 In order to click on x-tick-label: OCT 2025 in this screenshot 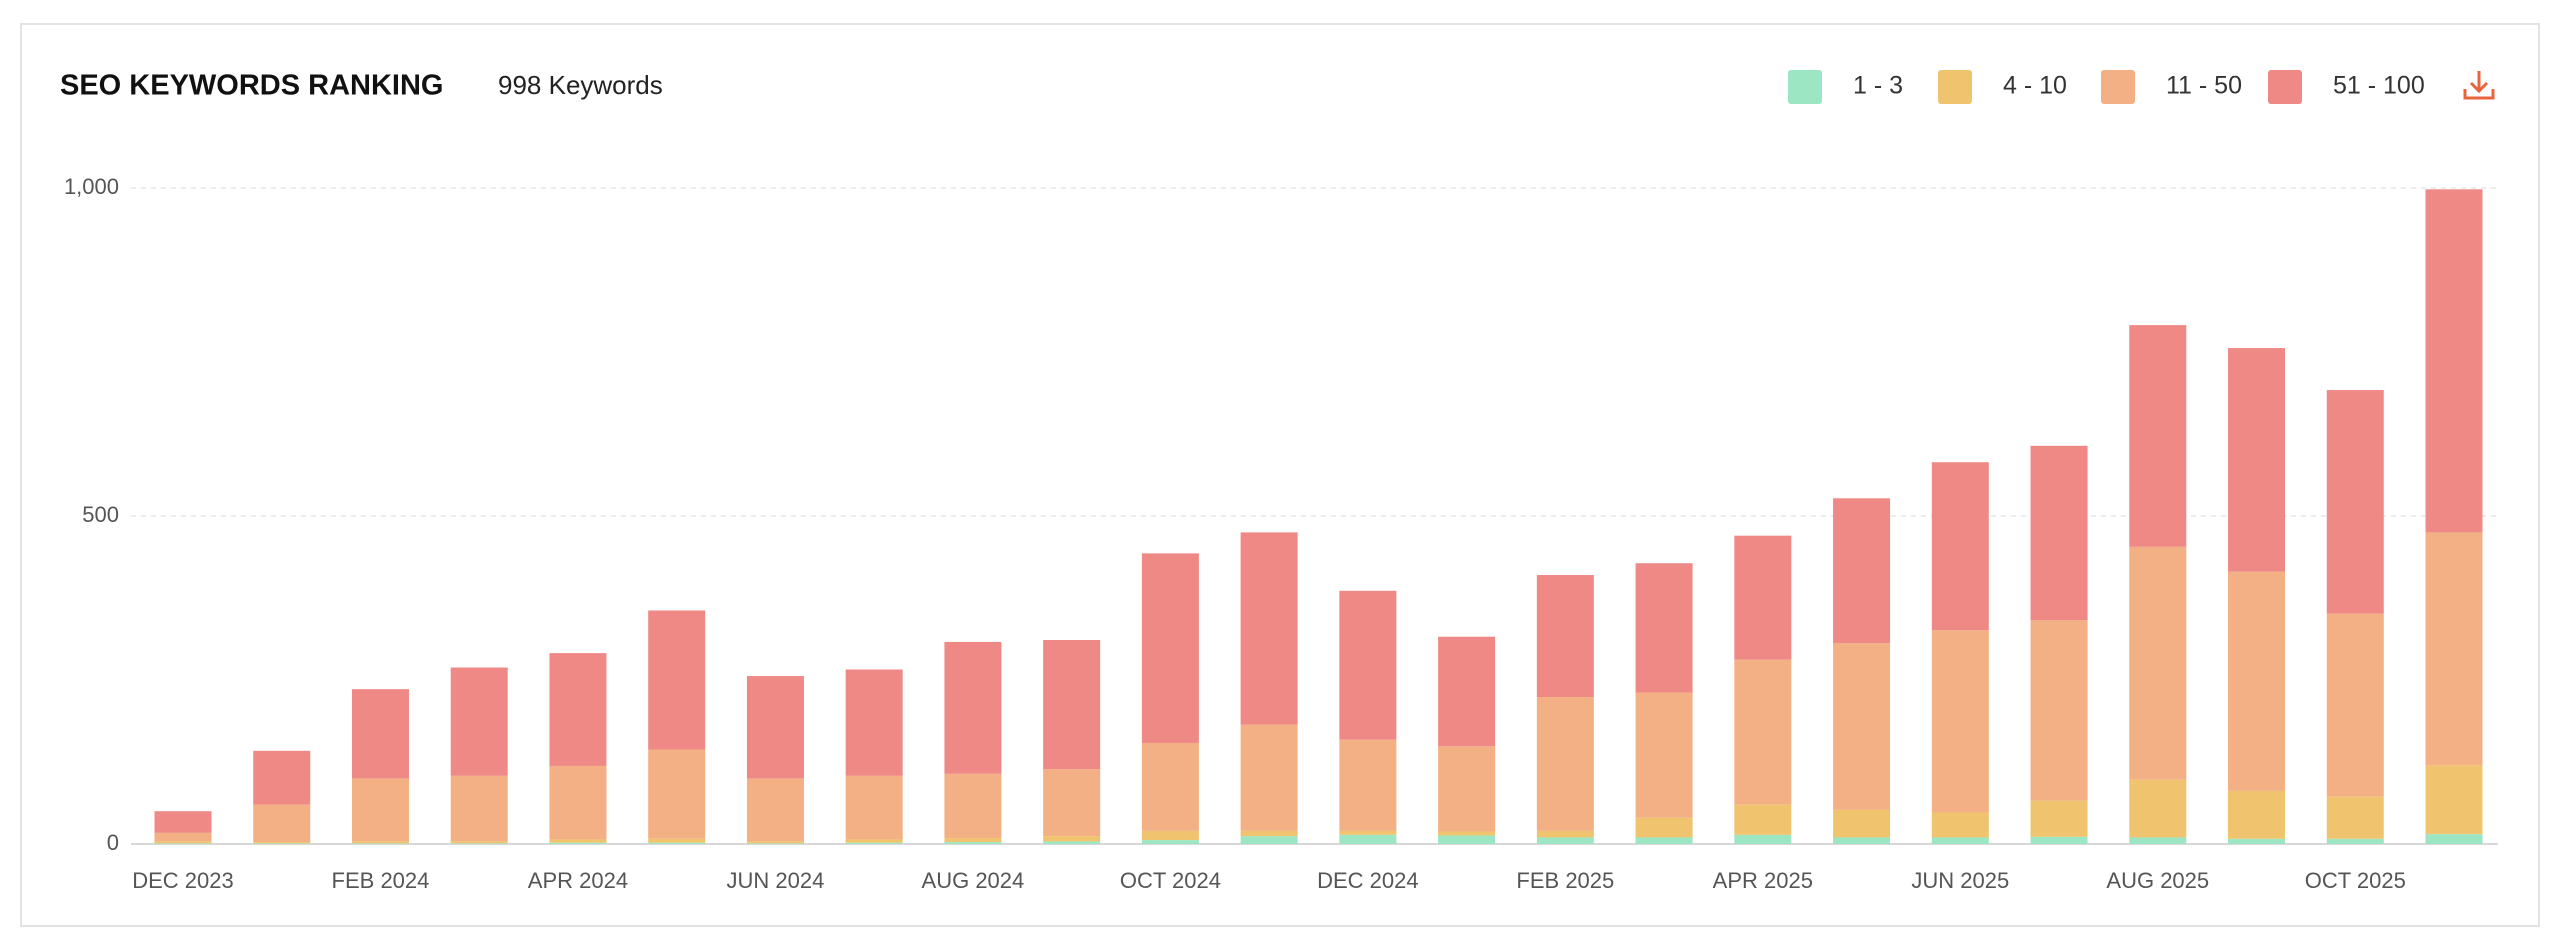, I will do `click(2355, 880)`.